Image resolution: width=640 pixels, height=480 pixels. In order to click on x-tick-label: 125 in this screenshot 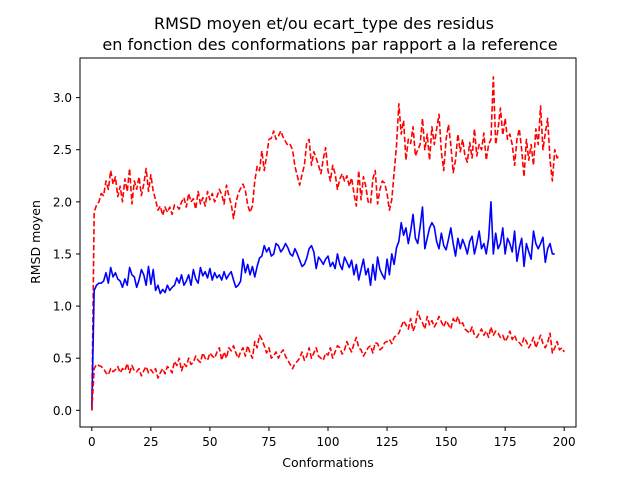, I will do `click(387, 442)`.